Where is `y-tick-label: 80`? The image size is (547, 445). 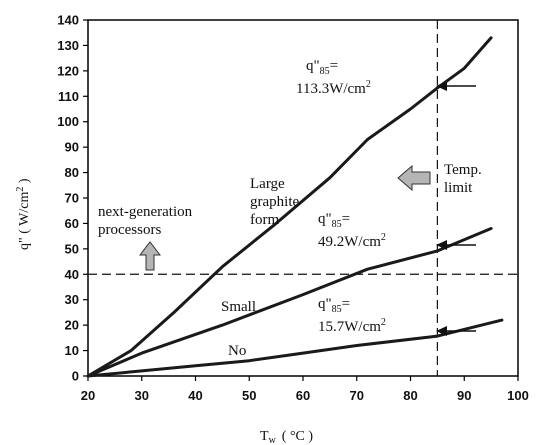 y-tick-label: 80 is located at coordinates (72, 172).